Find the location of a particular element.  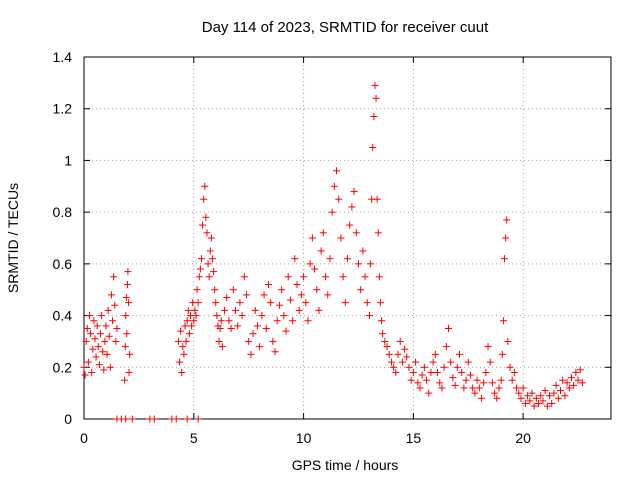

x-tick-label: 10 is located at coordinates (304, 438).